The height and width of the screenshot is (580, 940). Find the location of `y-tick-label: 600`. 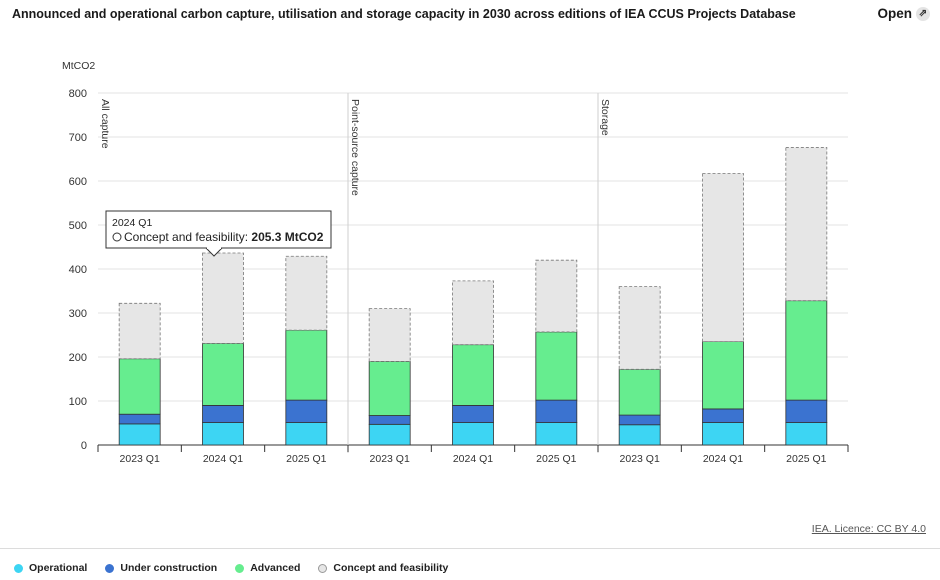

y-tick-label: 600 is located at coordinates (78, 182).